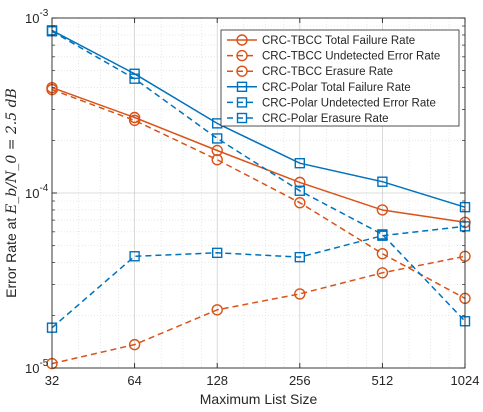  I want to click on legend-label: CRC-TBCC Erasure Rate, so click(327, 72).